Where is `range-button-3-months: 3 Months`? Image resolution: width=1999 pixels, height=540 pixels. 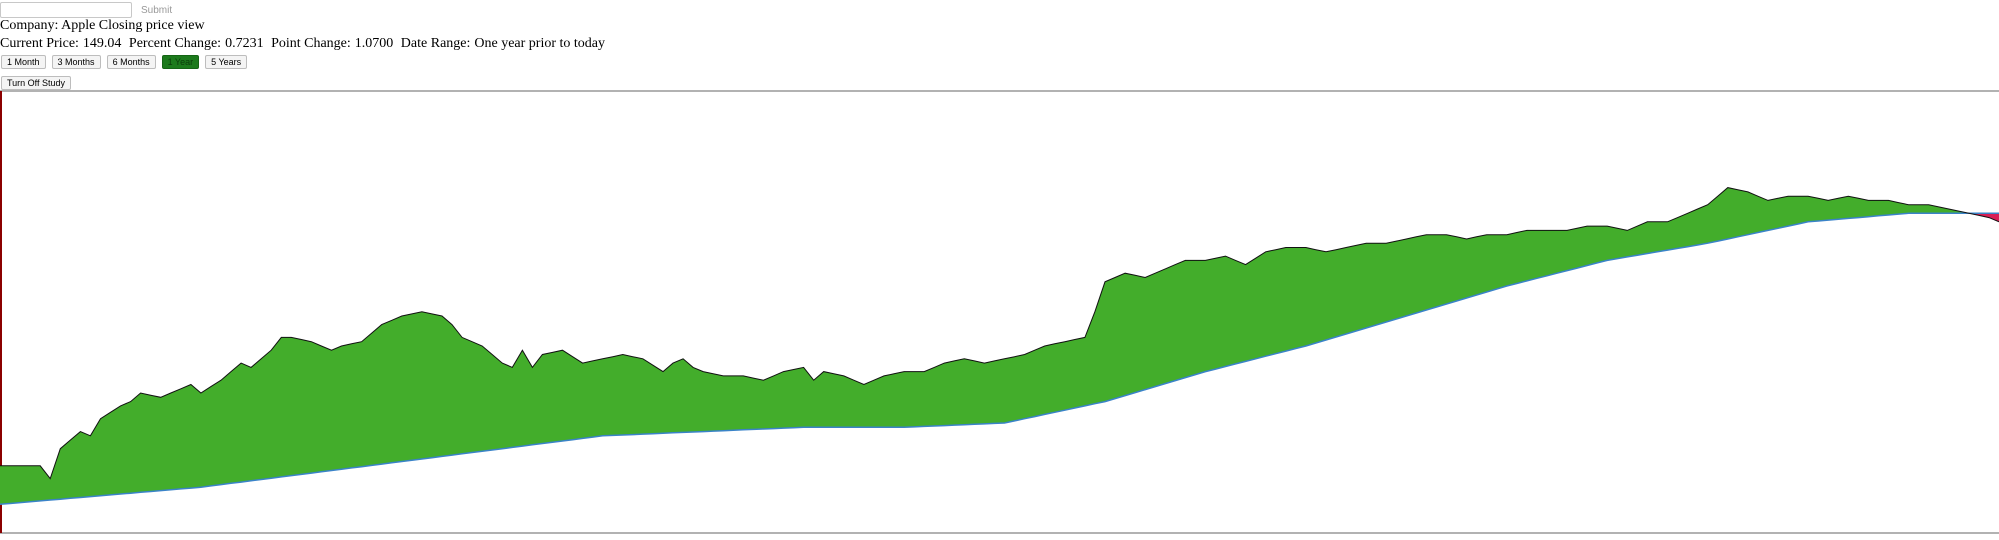 range-button-3-months: 3 Months is located at coordinates (76, 62).